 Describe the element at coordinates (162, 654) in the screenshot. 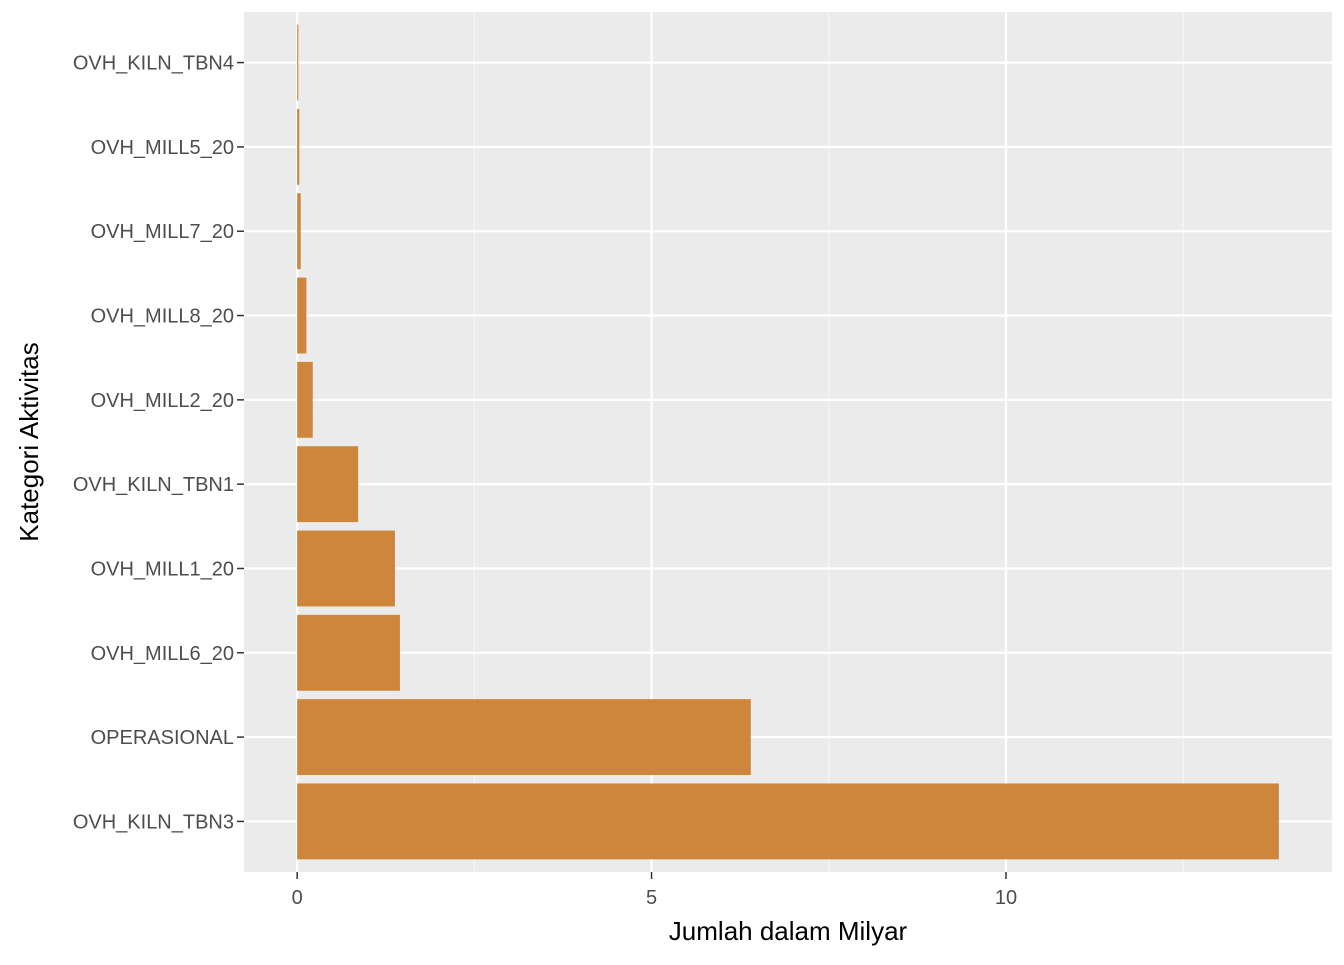

I see `y-tick-label: OVH_MILL6_20` at that location.